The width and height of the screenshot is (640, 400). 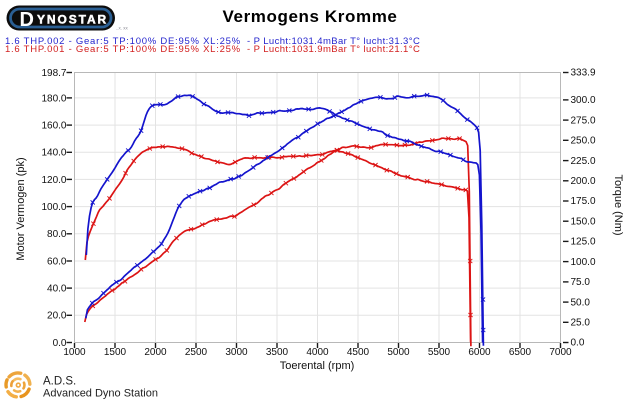 I want to click on svg-text:- P Lucht:1031.4mBar T° lucht:: - P Lucht:1031.4mBar T° lucht:31.3°C, so click(x=333, y=41).